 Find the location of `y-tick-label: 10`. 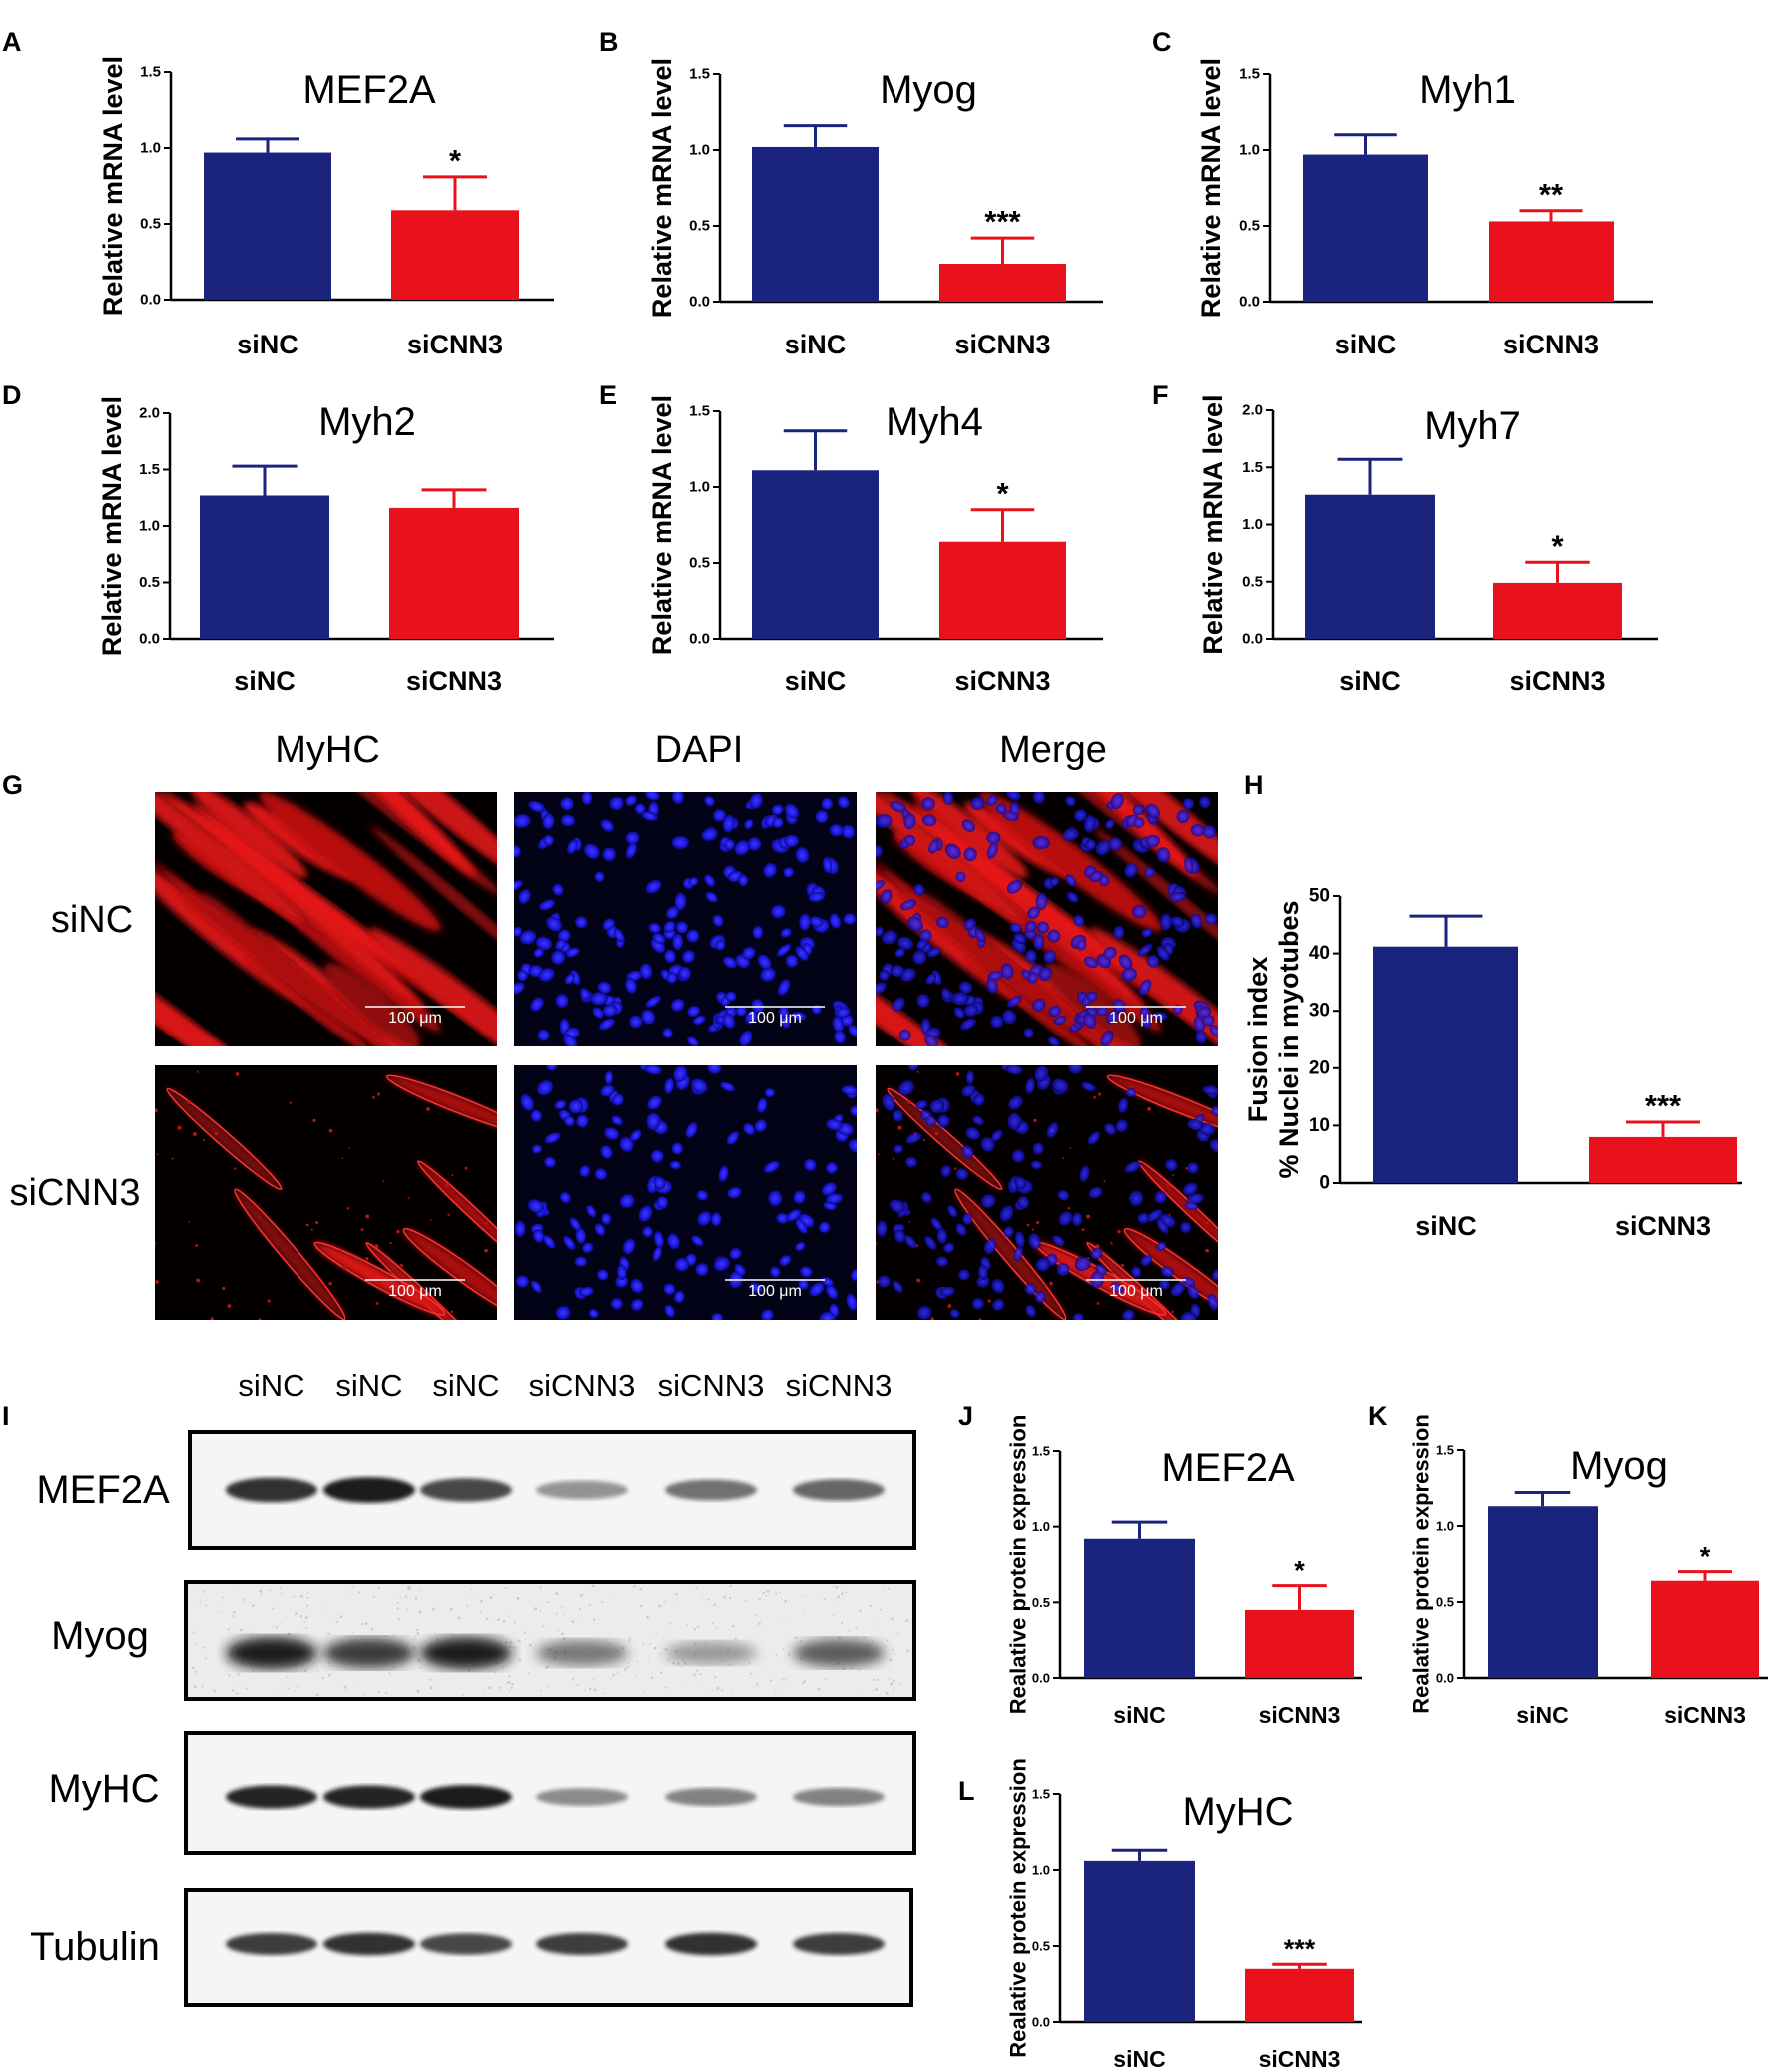

y-tick-label: 10 is located at coordinates (1319, 1125).